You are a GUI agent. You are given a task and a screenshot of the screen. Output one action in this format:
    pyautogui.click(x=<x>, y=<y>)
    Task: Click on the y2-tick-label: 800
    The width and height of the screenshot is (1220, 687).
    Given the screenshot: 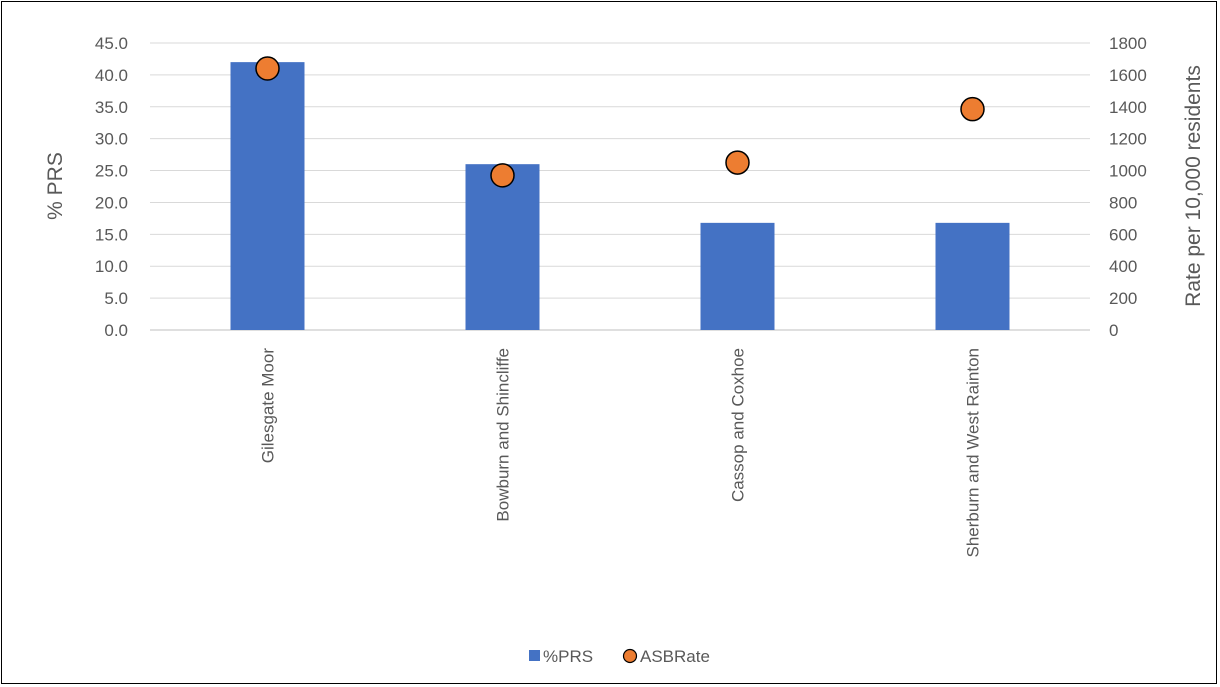 What is the action you would take?
    pyautogui.click(x=1123, y=202)
    